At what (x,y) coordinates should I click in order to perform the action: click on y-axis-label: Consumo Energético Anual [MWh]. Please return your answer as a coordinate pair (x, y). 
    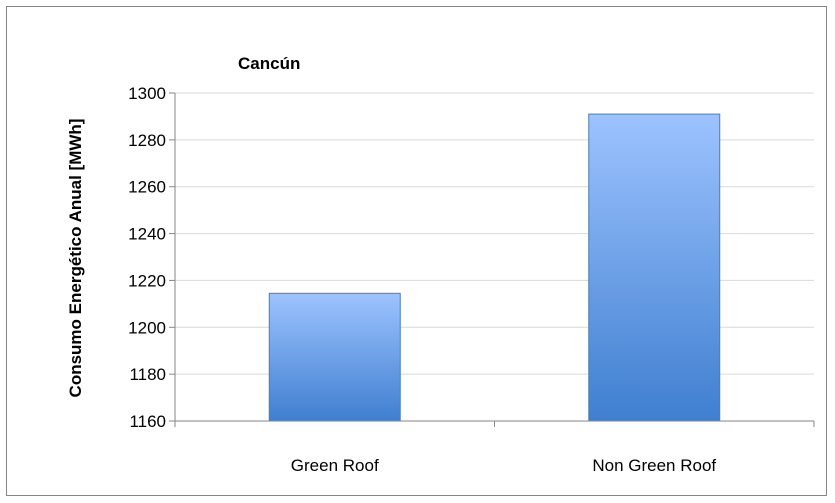
    Looking at the image, I should click on (75, 258).